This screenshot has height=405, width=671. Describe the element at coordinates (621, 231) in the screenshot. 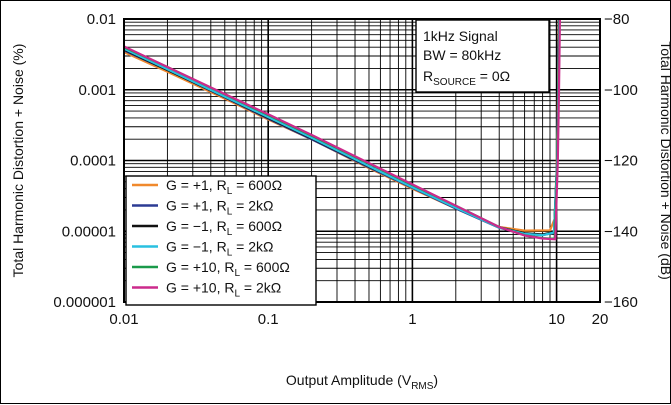

I see `y2-tick-label: −140` at that location.